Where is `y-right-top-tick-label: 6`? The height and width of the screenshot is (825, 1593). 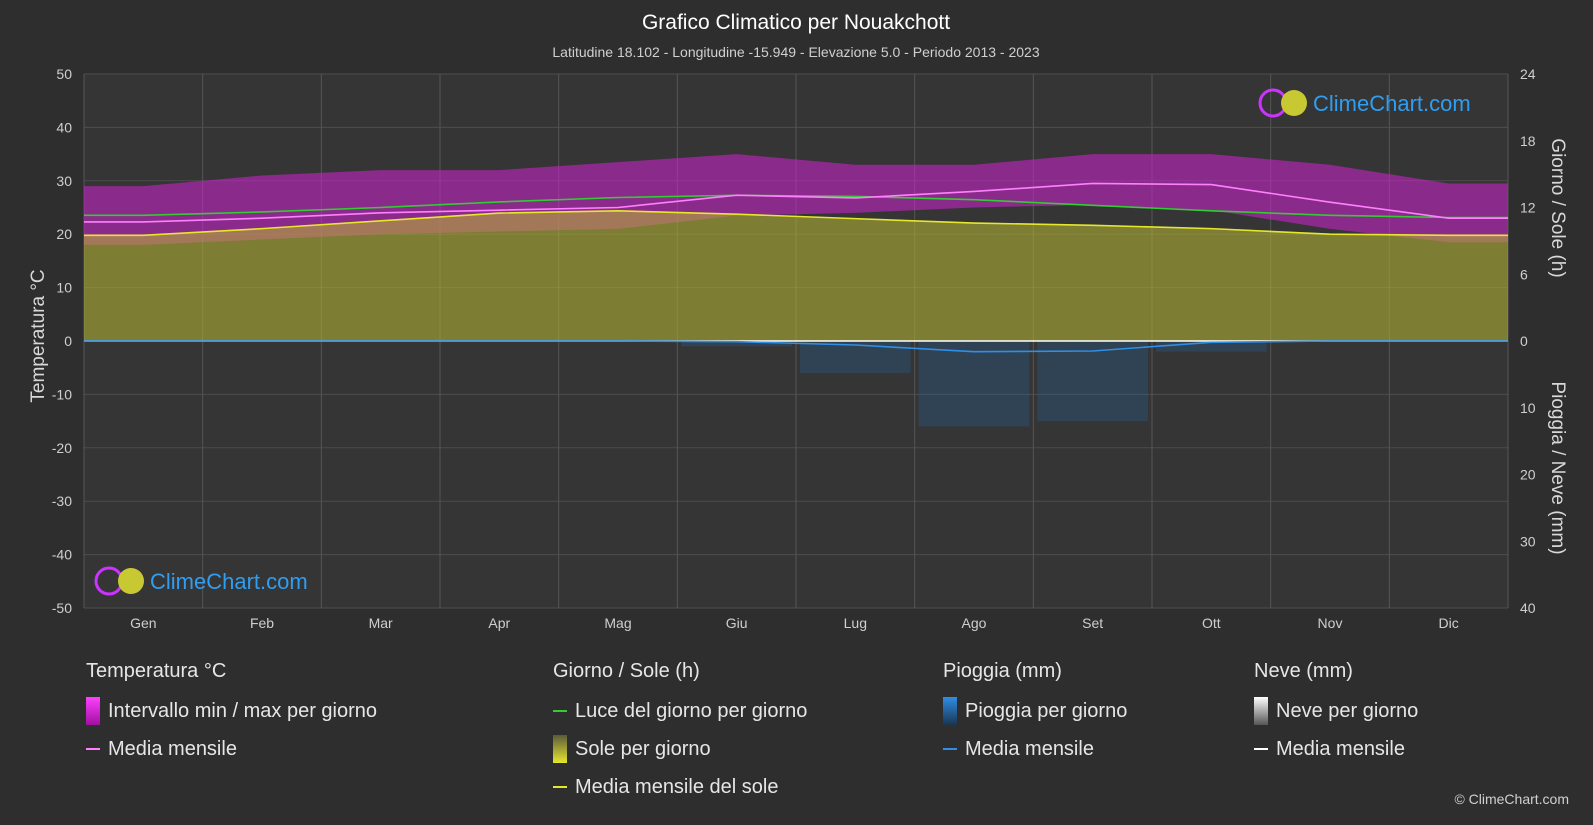
y-right-top-tick-label: 6 is located at coordinates (1524, 274).